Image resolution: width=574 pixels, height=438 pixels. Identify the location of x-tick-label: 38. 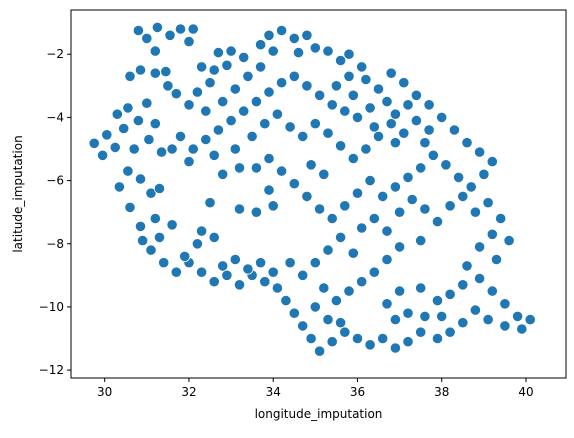
(441, 392).